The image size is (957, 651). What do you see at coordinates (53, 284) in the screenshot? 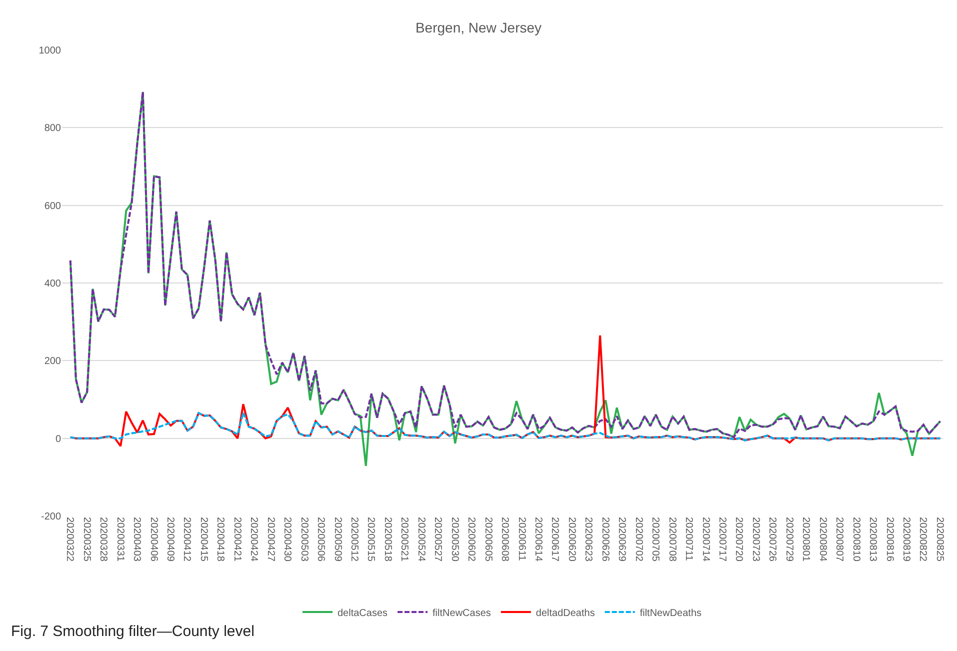
I see `y-tick-label: 400` at bounding box center [53, 284].